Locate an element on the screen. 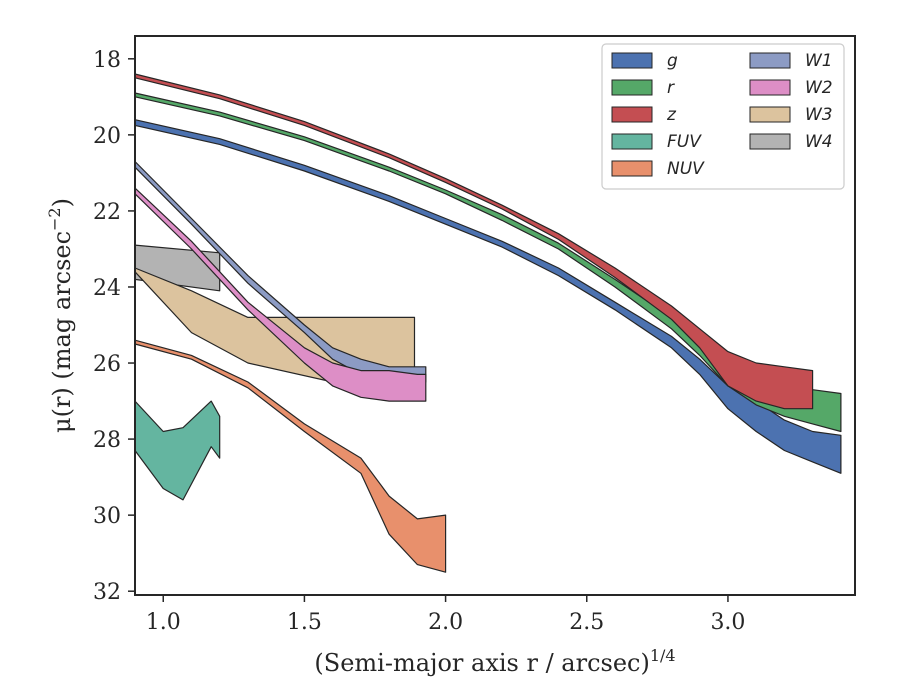  x-tick-label: 1.0 is located at coordinates (163, 622).